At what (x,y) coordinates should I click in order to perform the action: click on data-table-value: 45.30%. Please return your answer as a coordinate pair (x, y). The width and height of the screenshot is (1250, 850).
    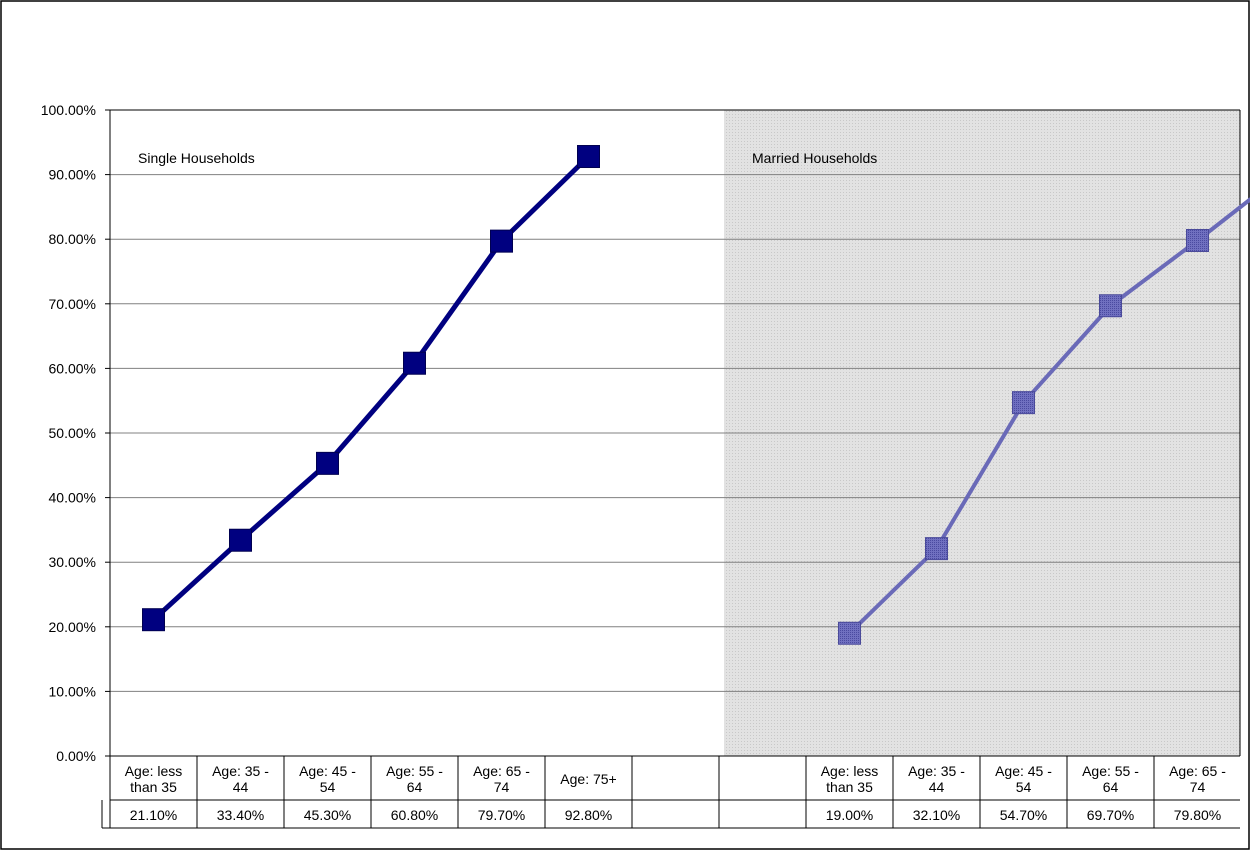
    Looking at the image, I should click on (327, 815).